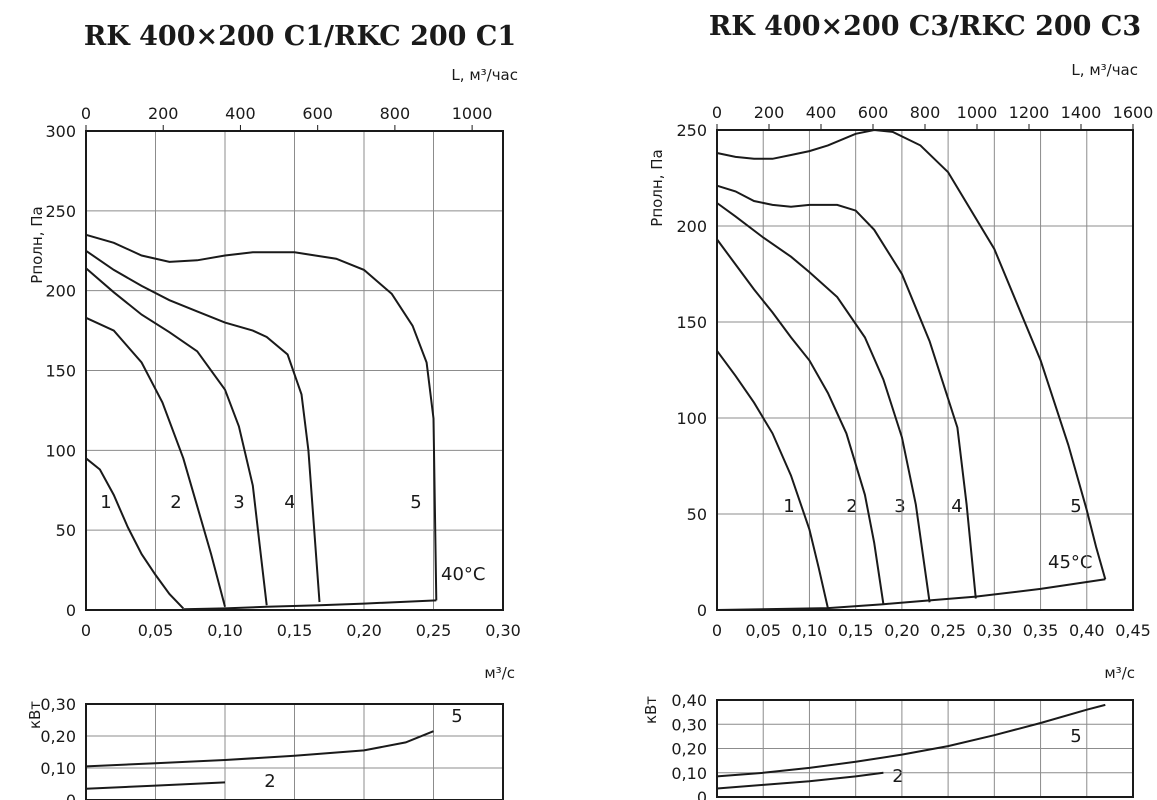  I want to click on chart-left-main-top-tick-2: 400, so click(240, 113).